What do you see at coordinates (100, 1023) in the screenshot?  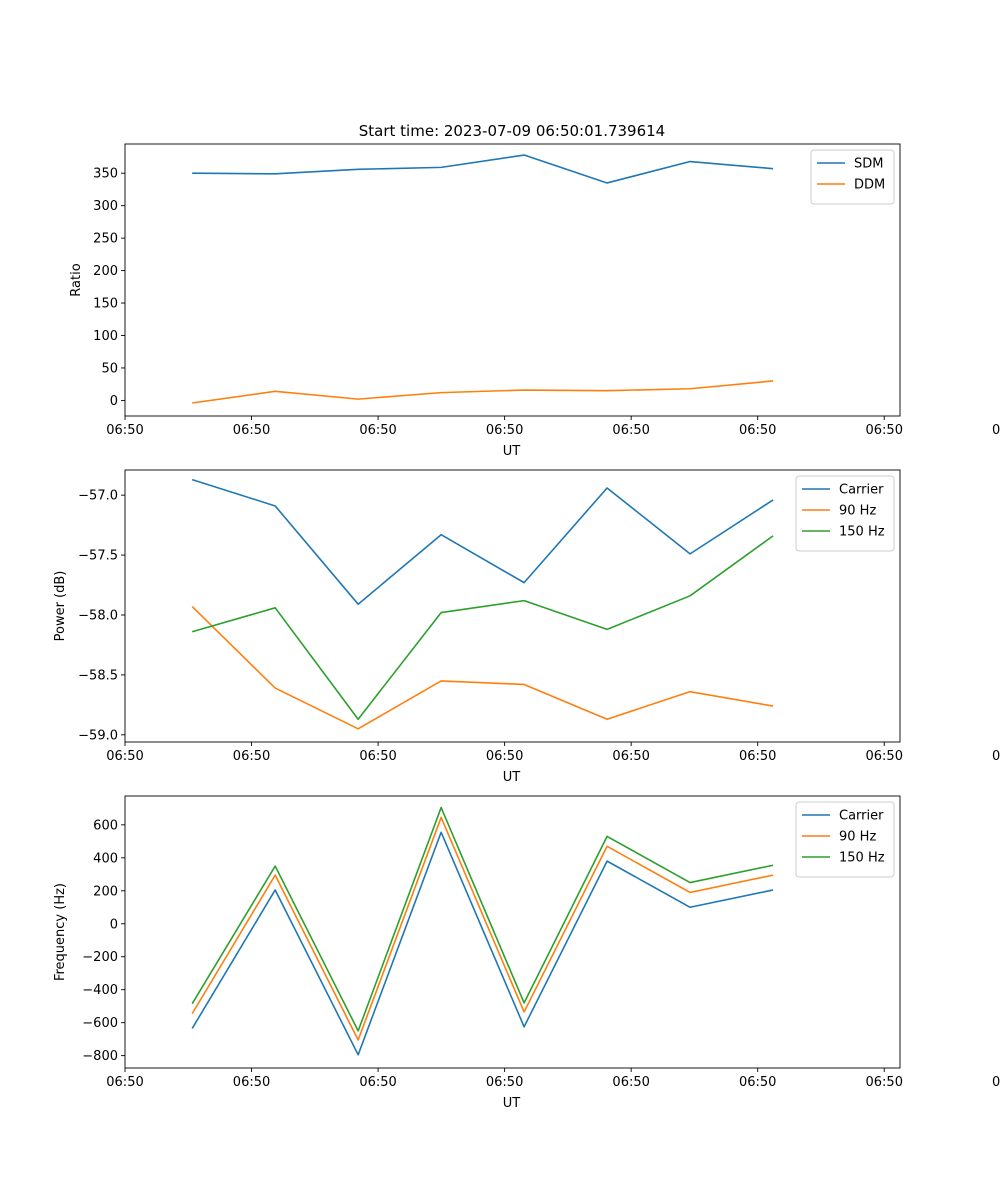 I see `y-tick-label: −600` at bounding box center [100, 1023].